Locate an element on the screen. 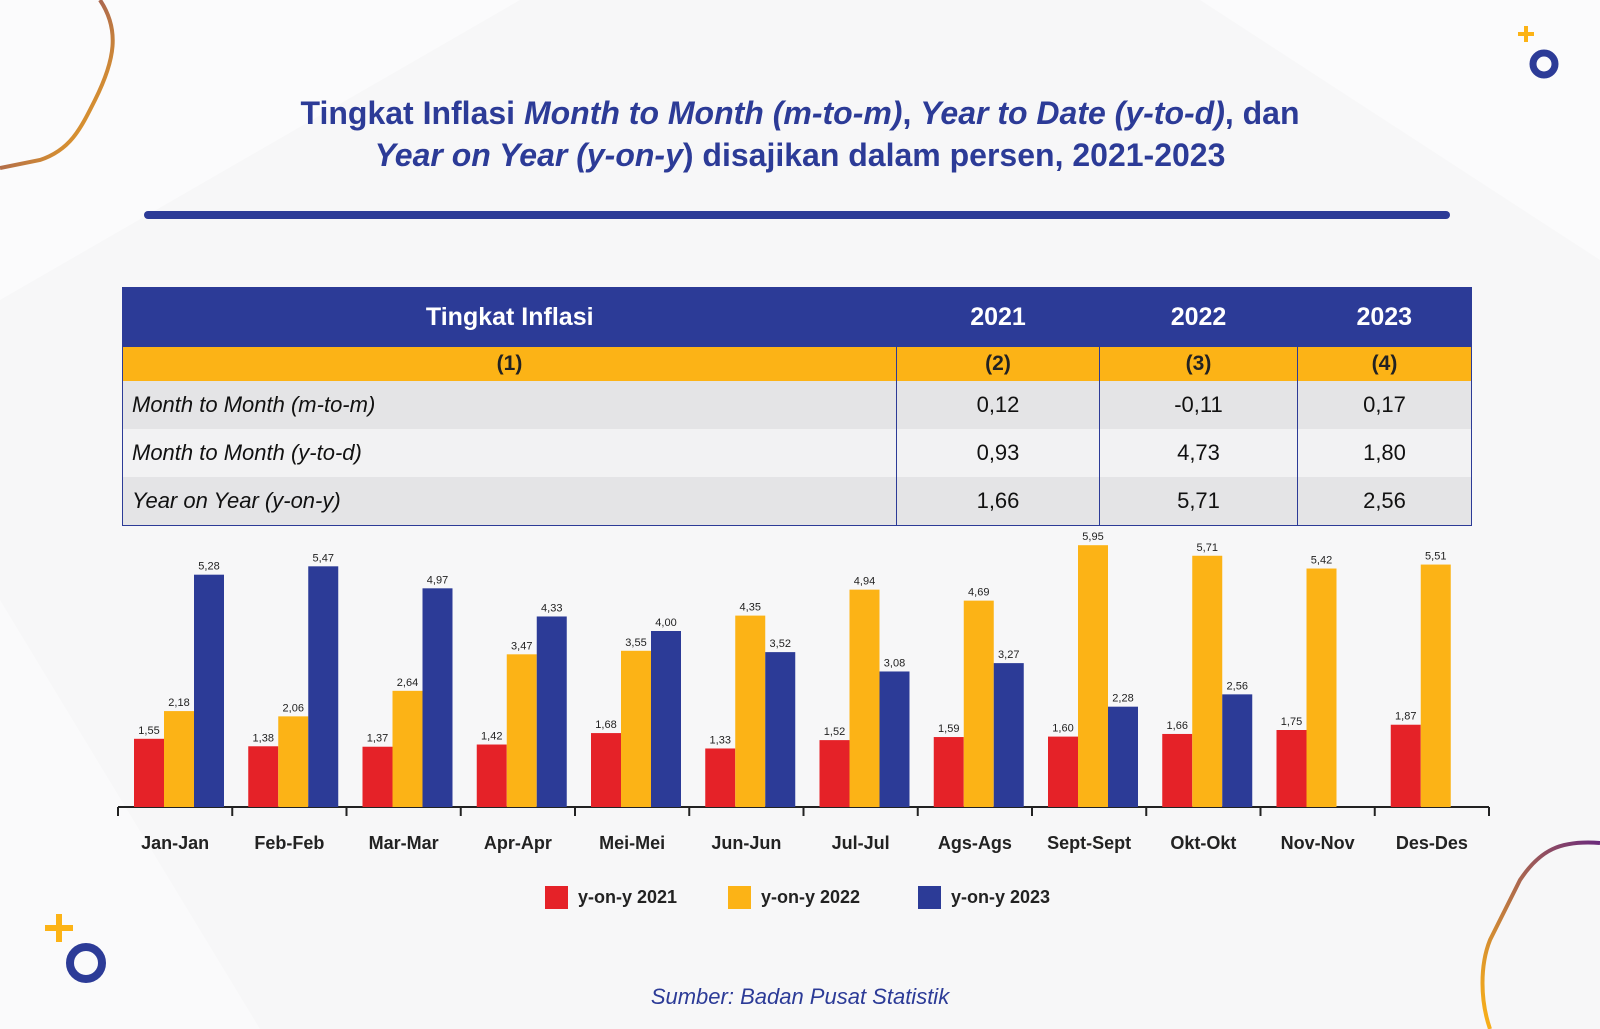 The image size is (1600, 1029). data-label: 1,75 is located at coordinates (1291, 722).